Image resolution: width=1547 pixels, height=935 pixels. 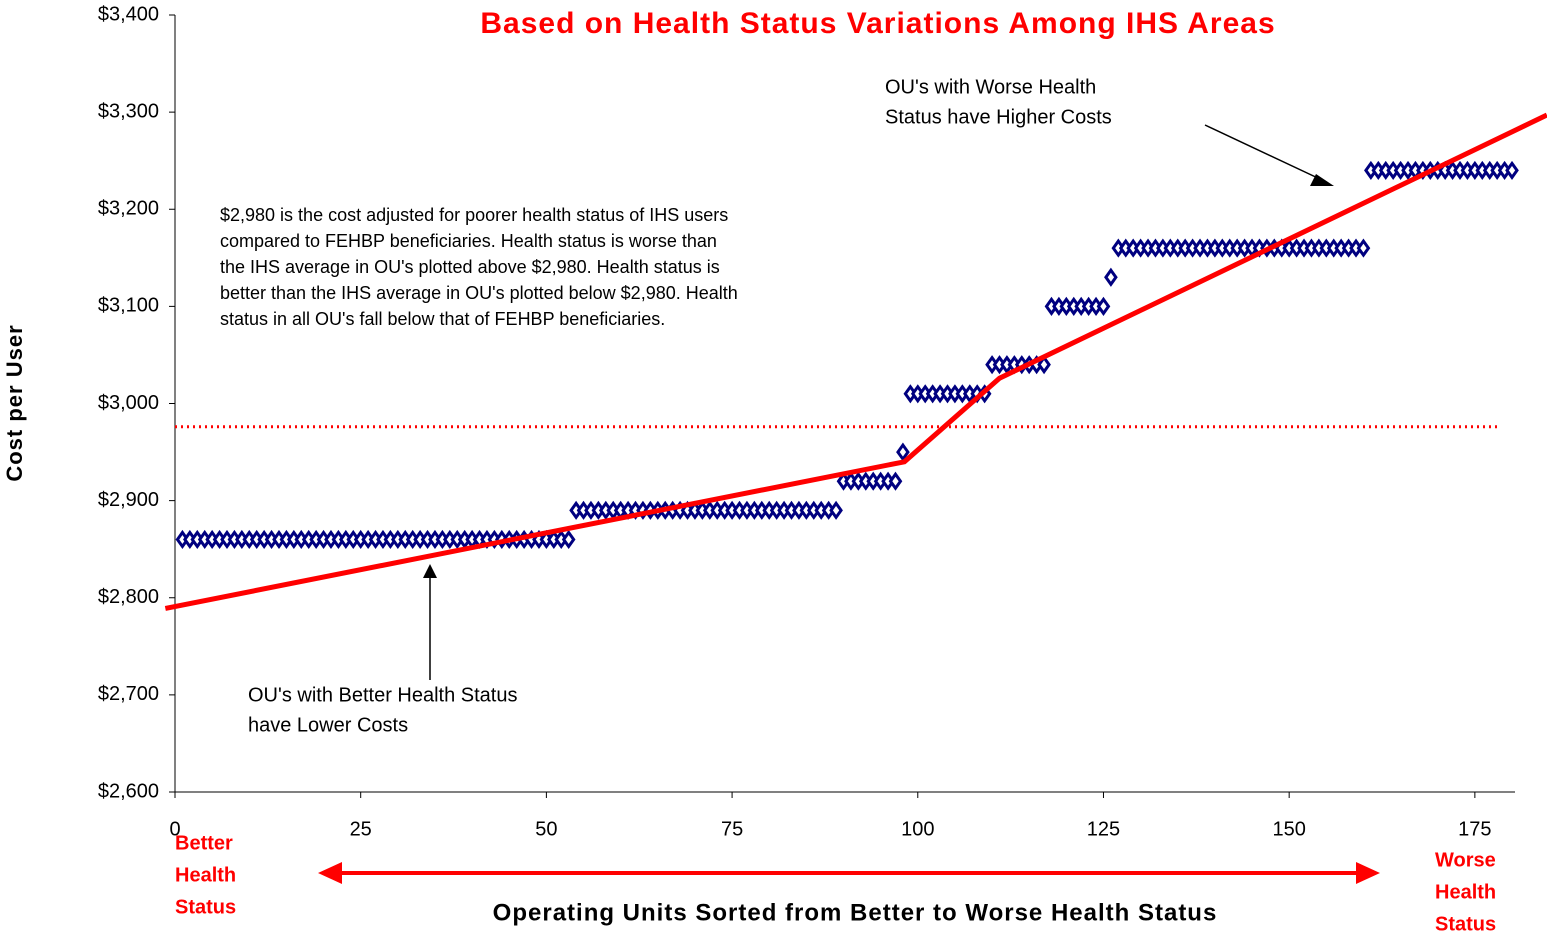 I want to click on y-tick-label: $2,800, so click(x=128, y=597).